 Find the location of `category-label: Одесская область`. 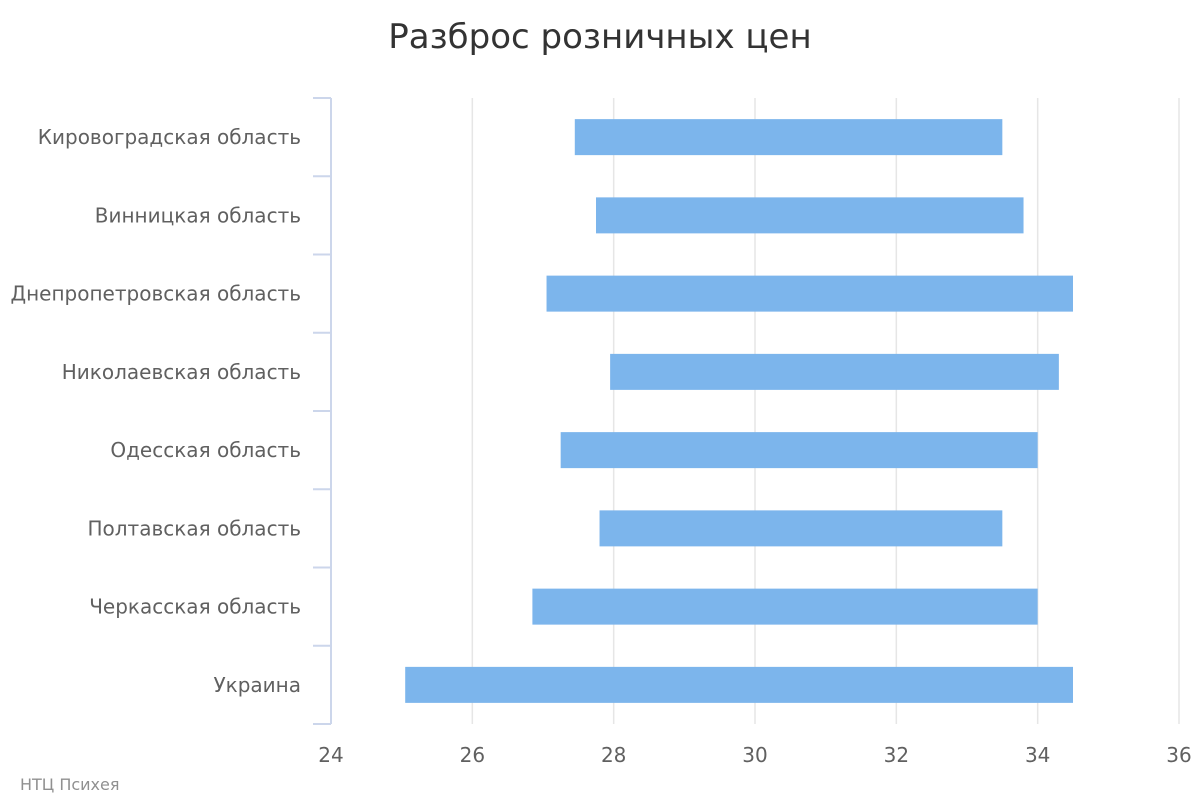

category-label: Одесская область is located at coordinates (205, 450).